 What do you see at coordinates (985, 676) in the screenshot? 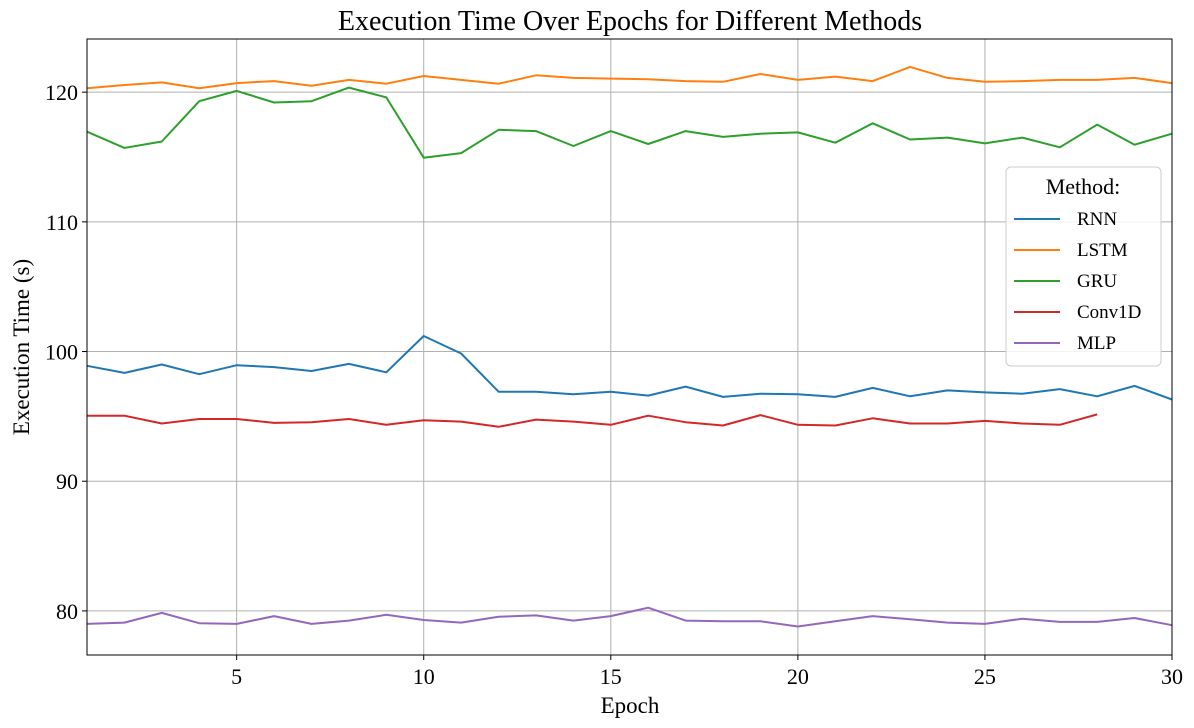
I see `x-tick-label: 25` at bounding box center [985, 676].